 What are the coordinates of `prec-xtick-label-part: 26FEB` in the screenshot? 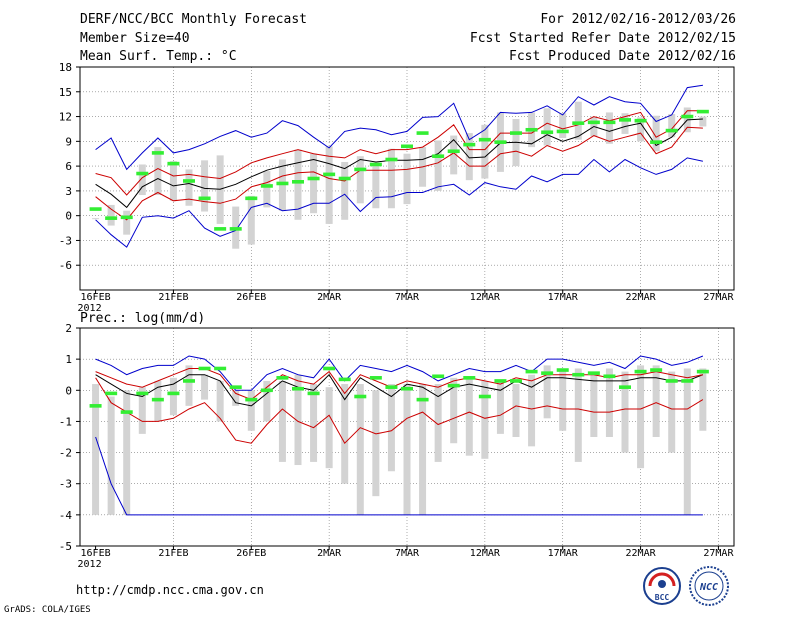 It's located at (251, 553).